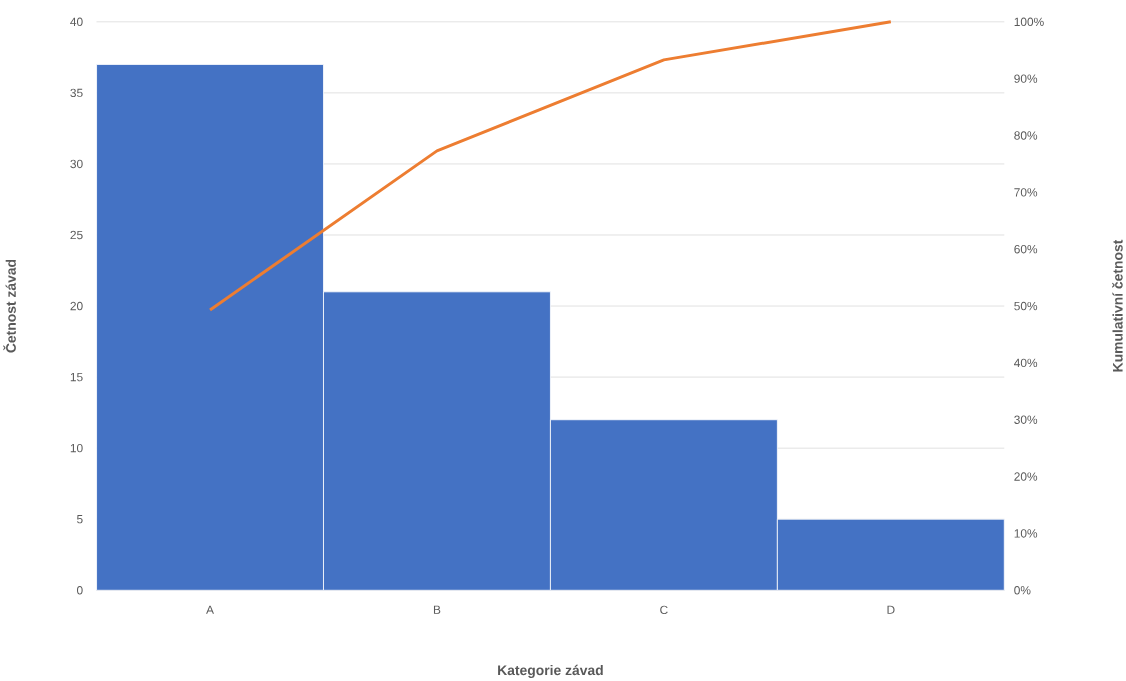 The width and height of the screenshot is (1126, 681). I want to click on y2-tick-label: 50%, so click(1026, 306).